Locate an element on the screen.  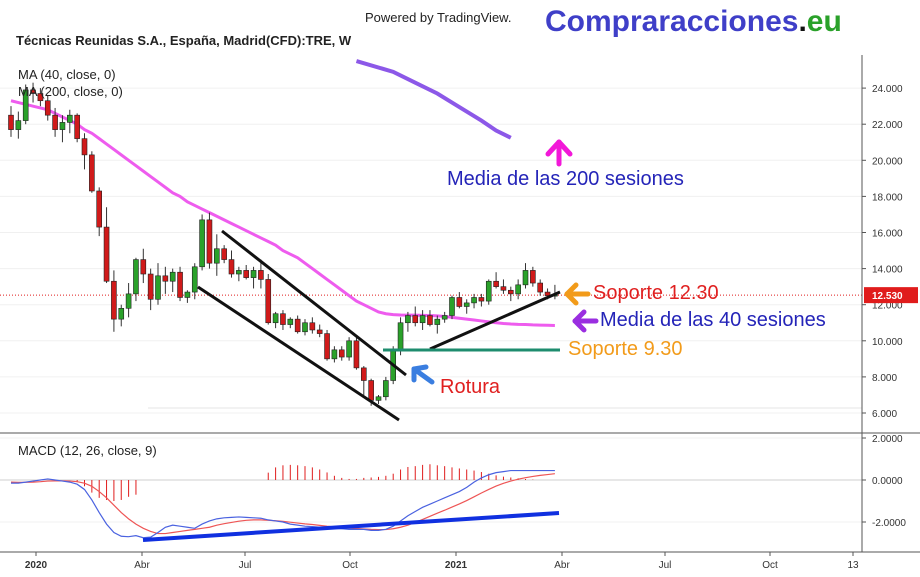
channel-lower-line is located at coordinates (298, 353).